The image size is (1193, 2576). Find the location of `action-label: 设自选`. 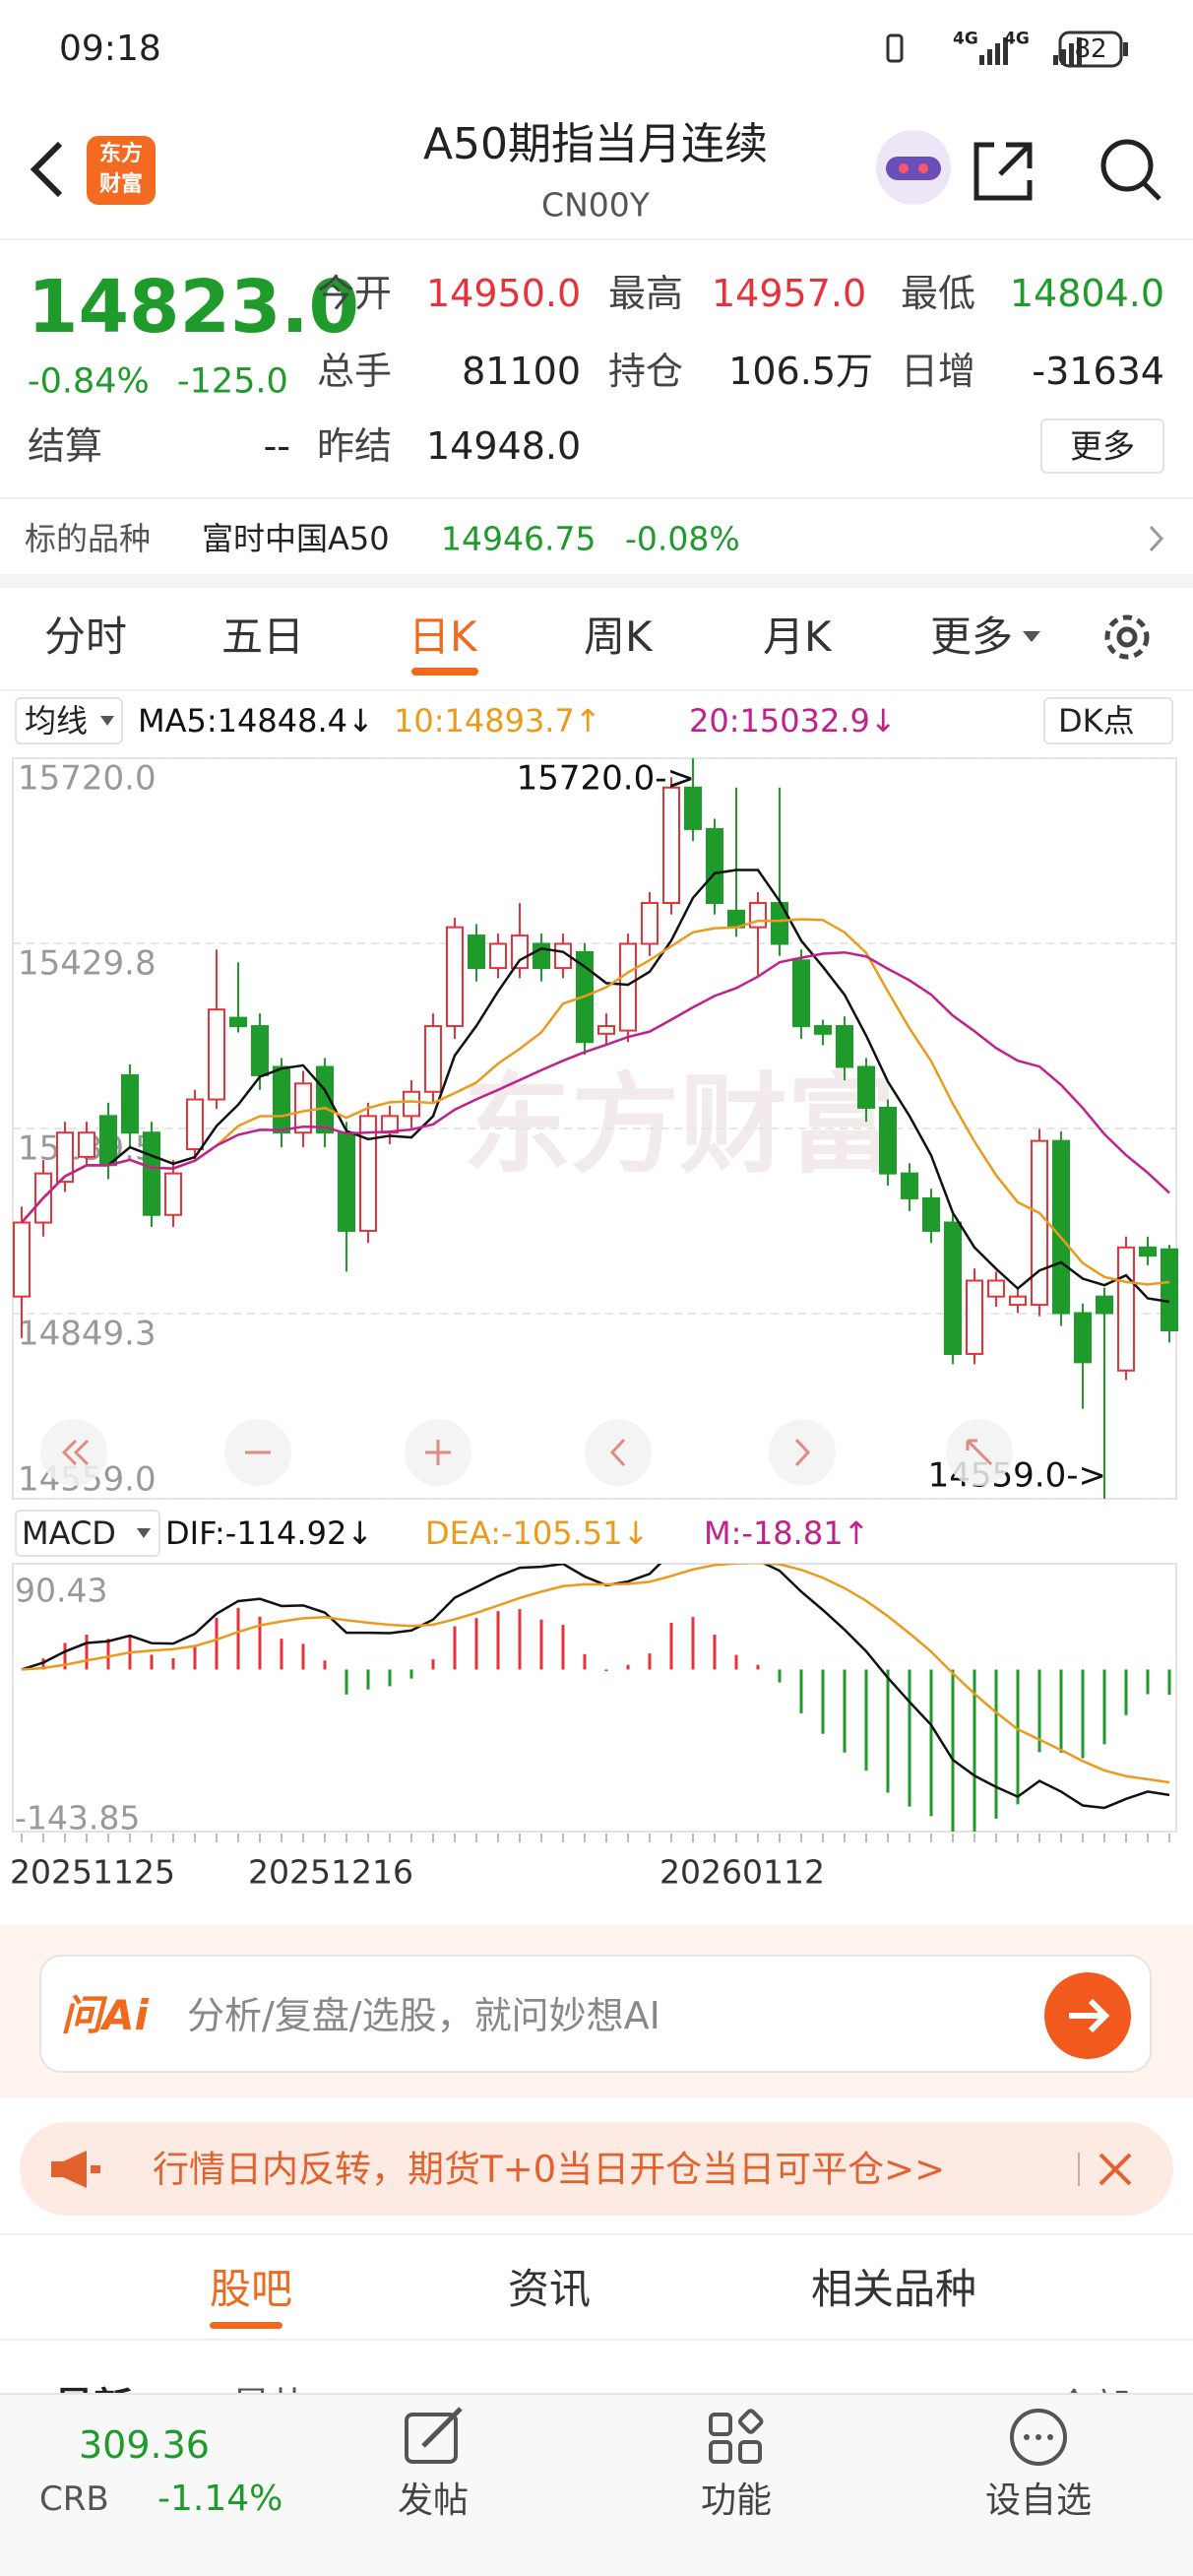

action-label: 设自选 is located at coordinates (1038, 2500).